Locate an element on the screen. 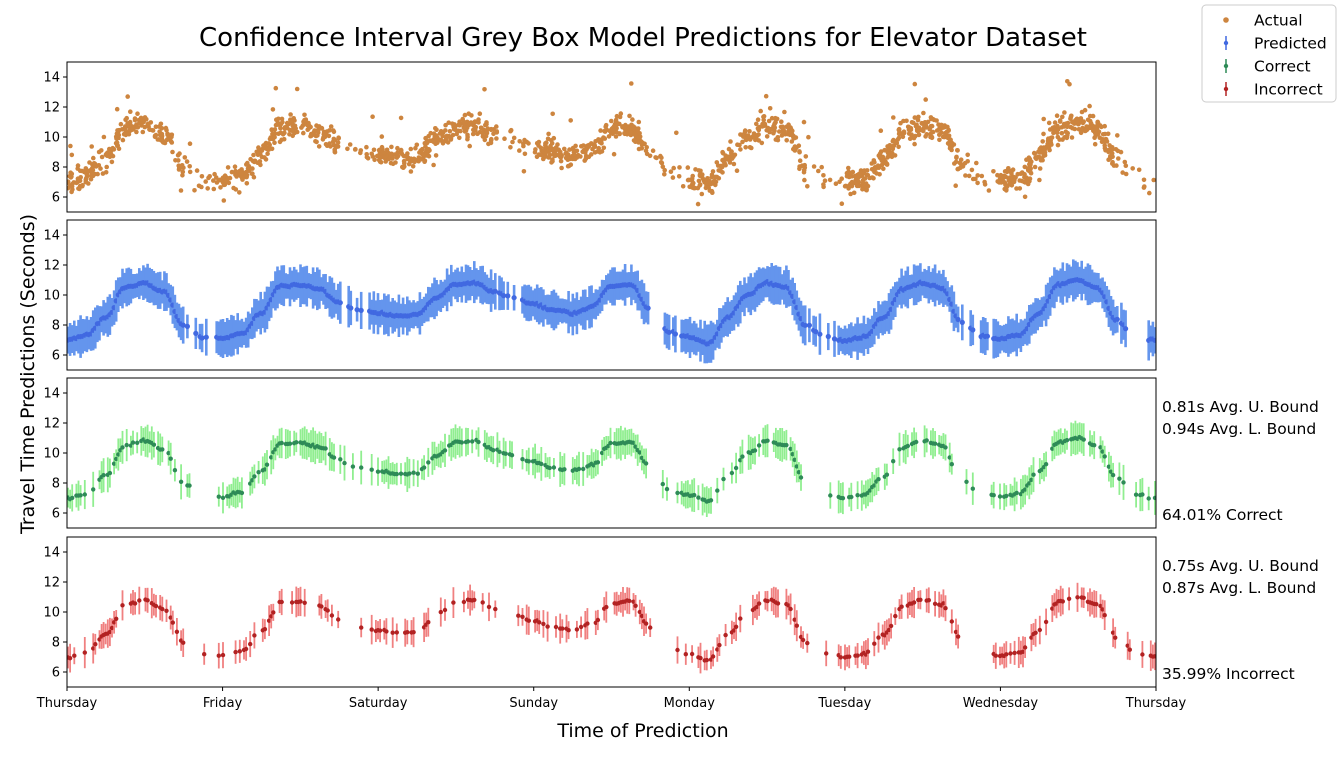 The image size is (1344, 759). panel-annotation: 0.94s Avg. L. Bound is located at coordinates (1239, 429).